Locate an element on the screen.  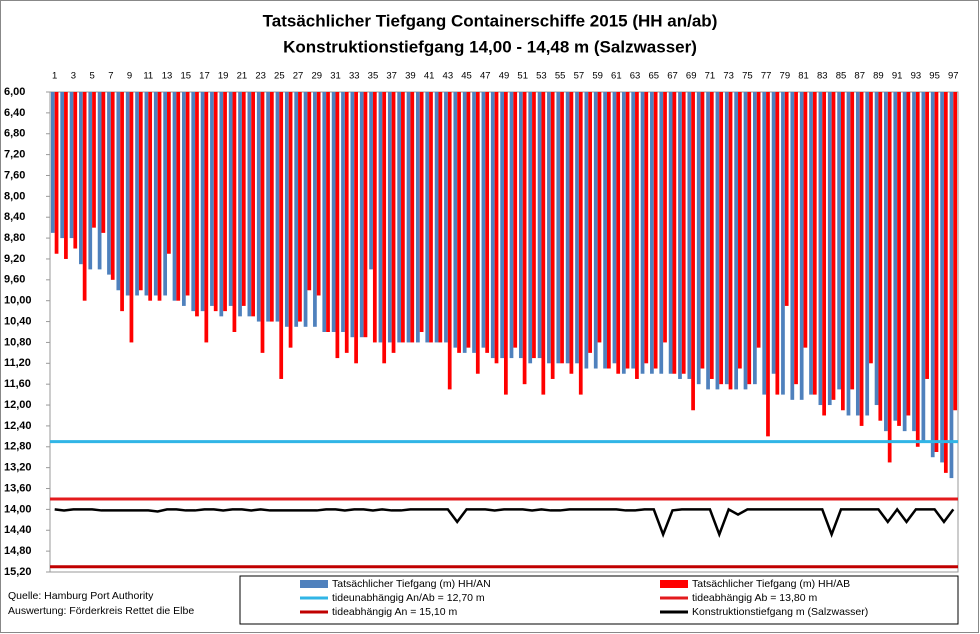
x-tick-label: 67 is located at coordinates (672, 76).